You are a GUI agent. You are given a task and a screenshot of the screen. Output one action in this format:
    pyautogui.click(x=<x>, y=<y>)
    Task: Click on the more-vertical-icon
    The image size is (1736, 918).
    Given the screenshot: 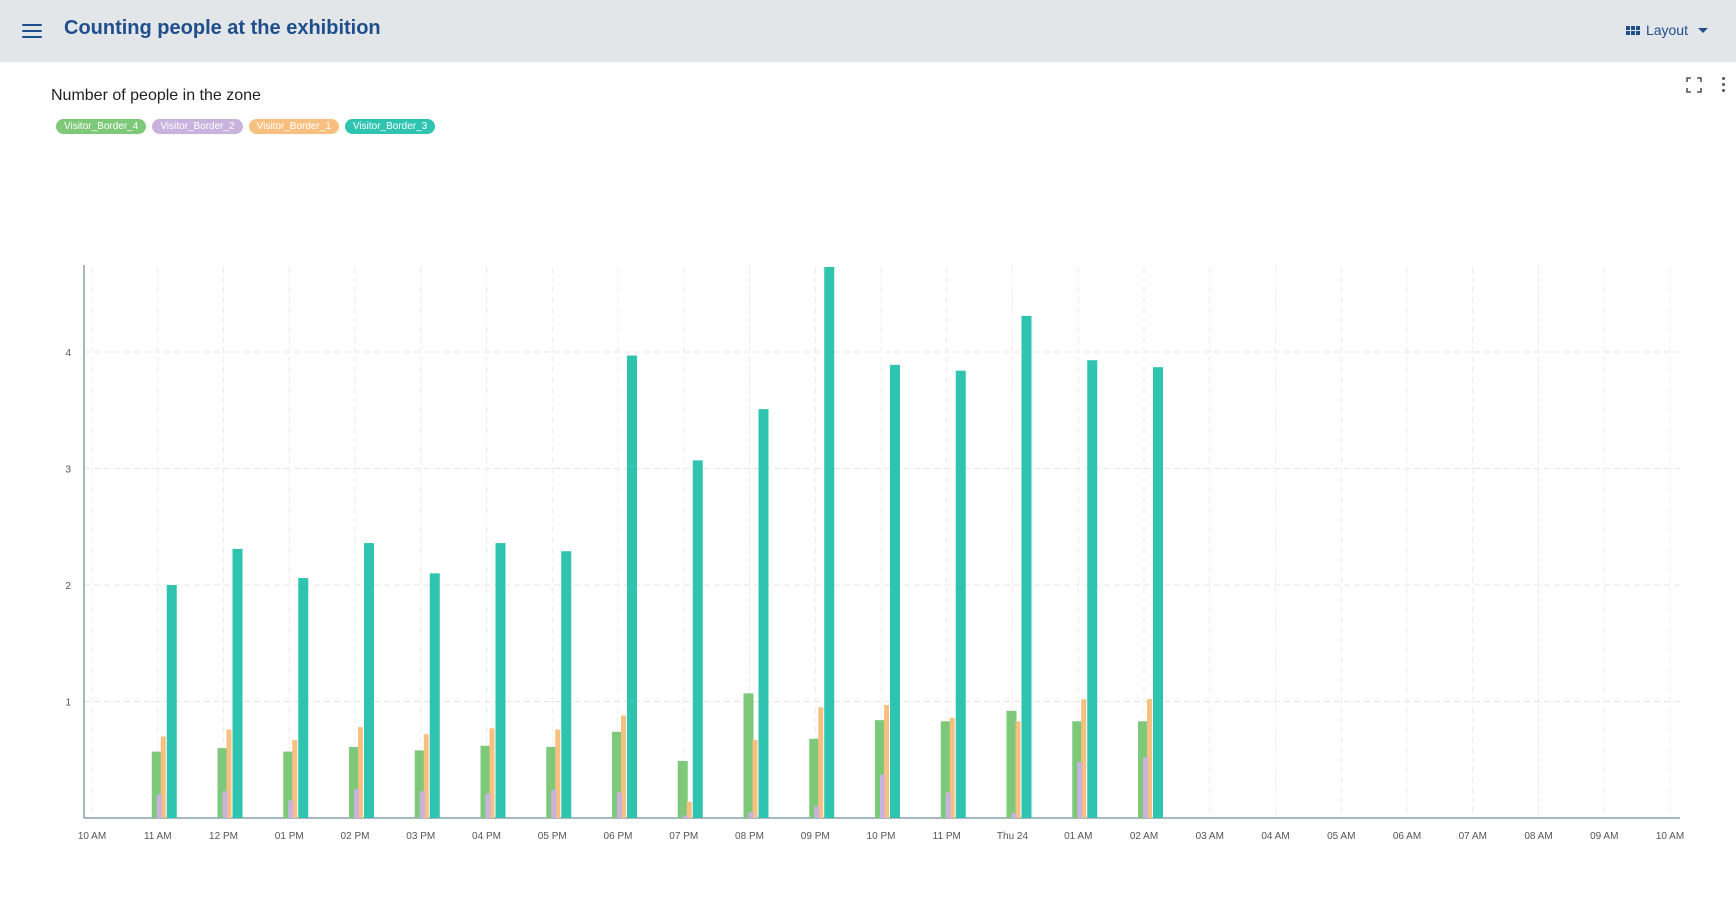 What is the action you would take?
    pyautogui.click(x=1723, y=86)
    